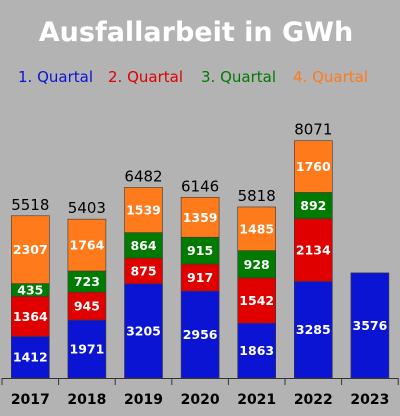 The height and width of the screenshot is (416, 400). I want to click on data-label-2019-q3: 864, so click(143, 245).